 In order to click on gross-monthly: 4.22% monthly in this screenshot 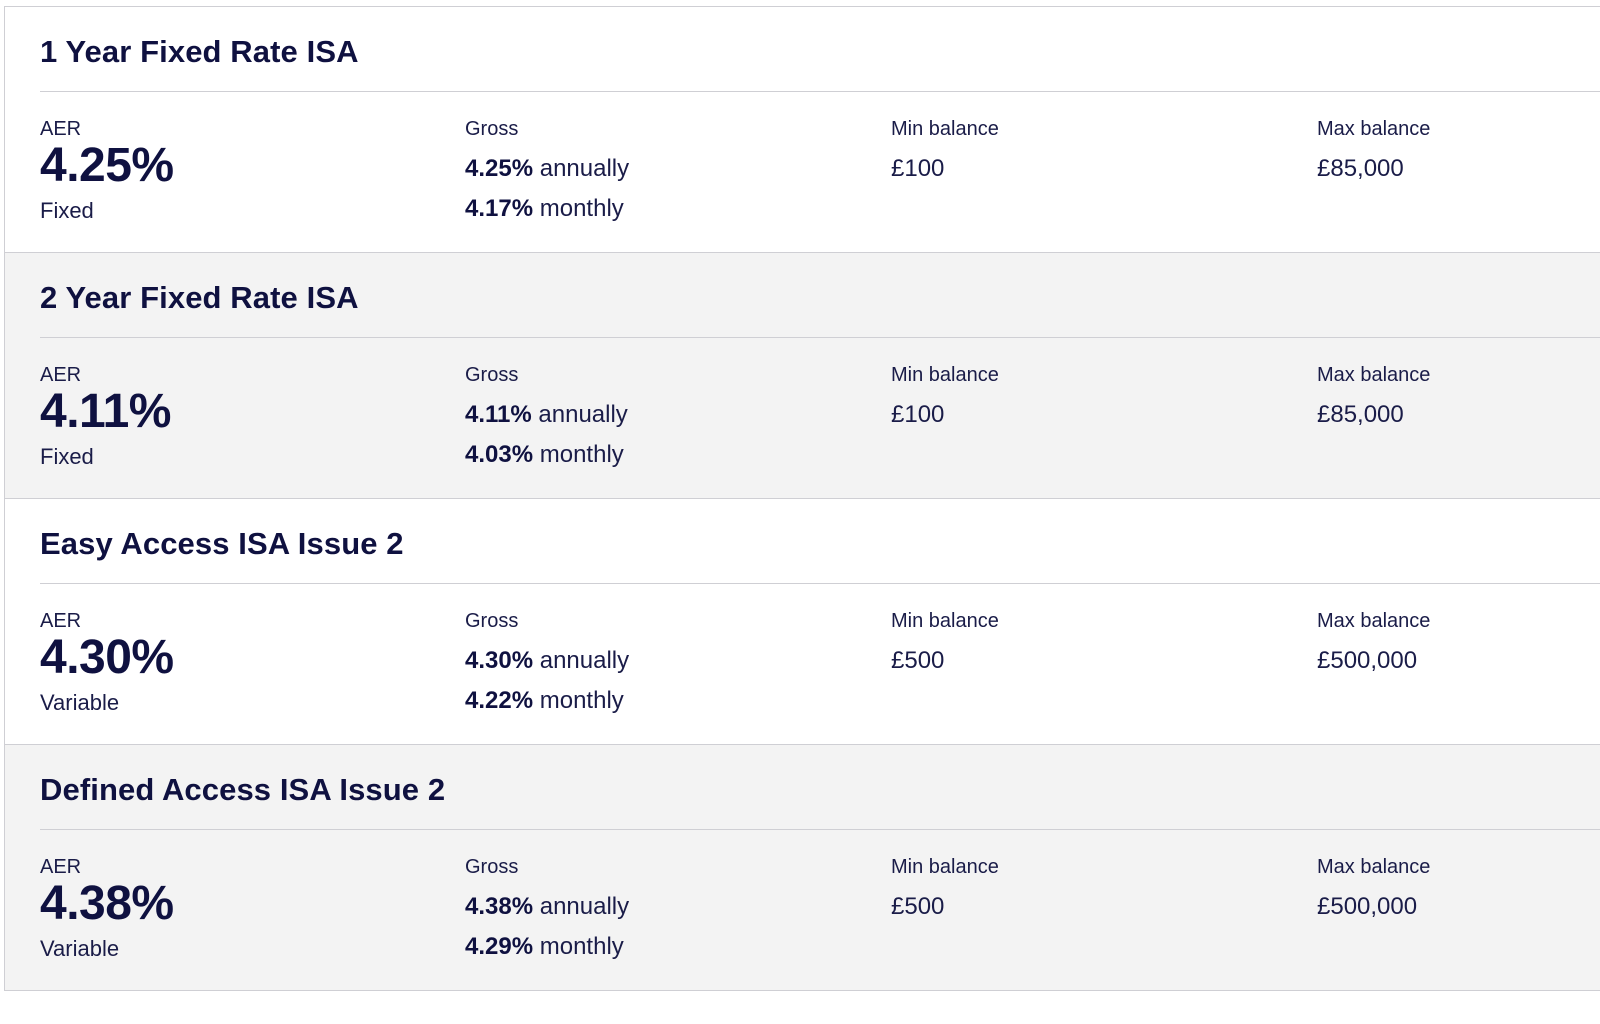, I will do `click(547, 701)`.